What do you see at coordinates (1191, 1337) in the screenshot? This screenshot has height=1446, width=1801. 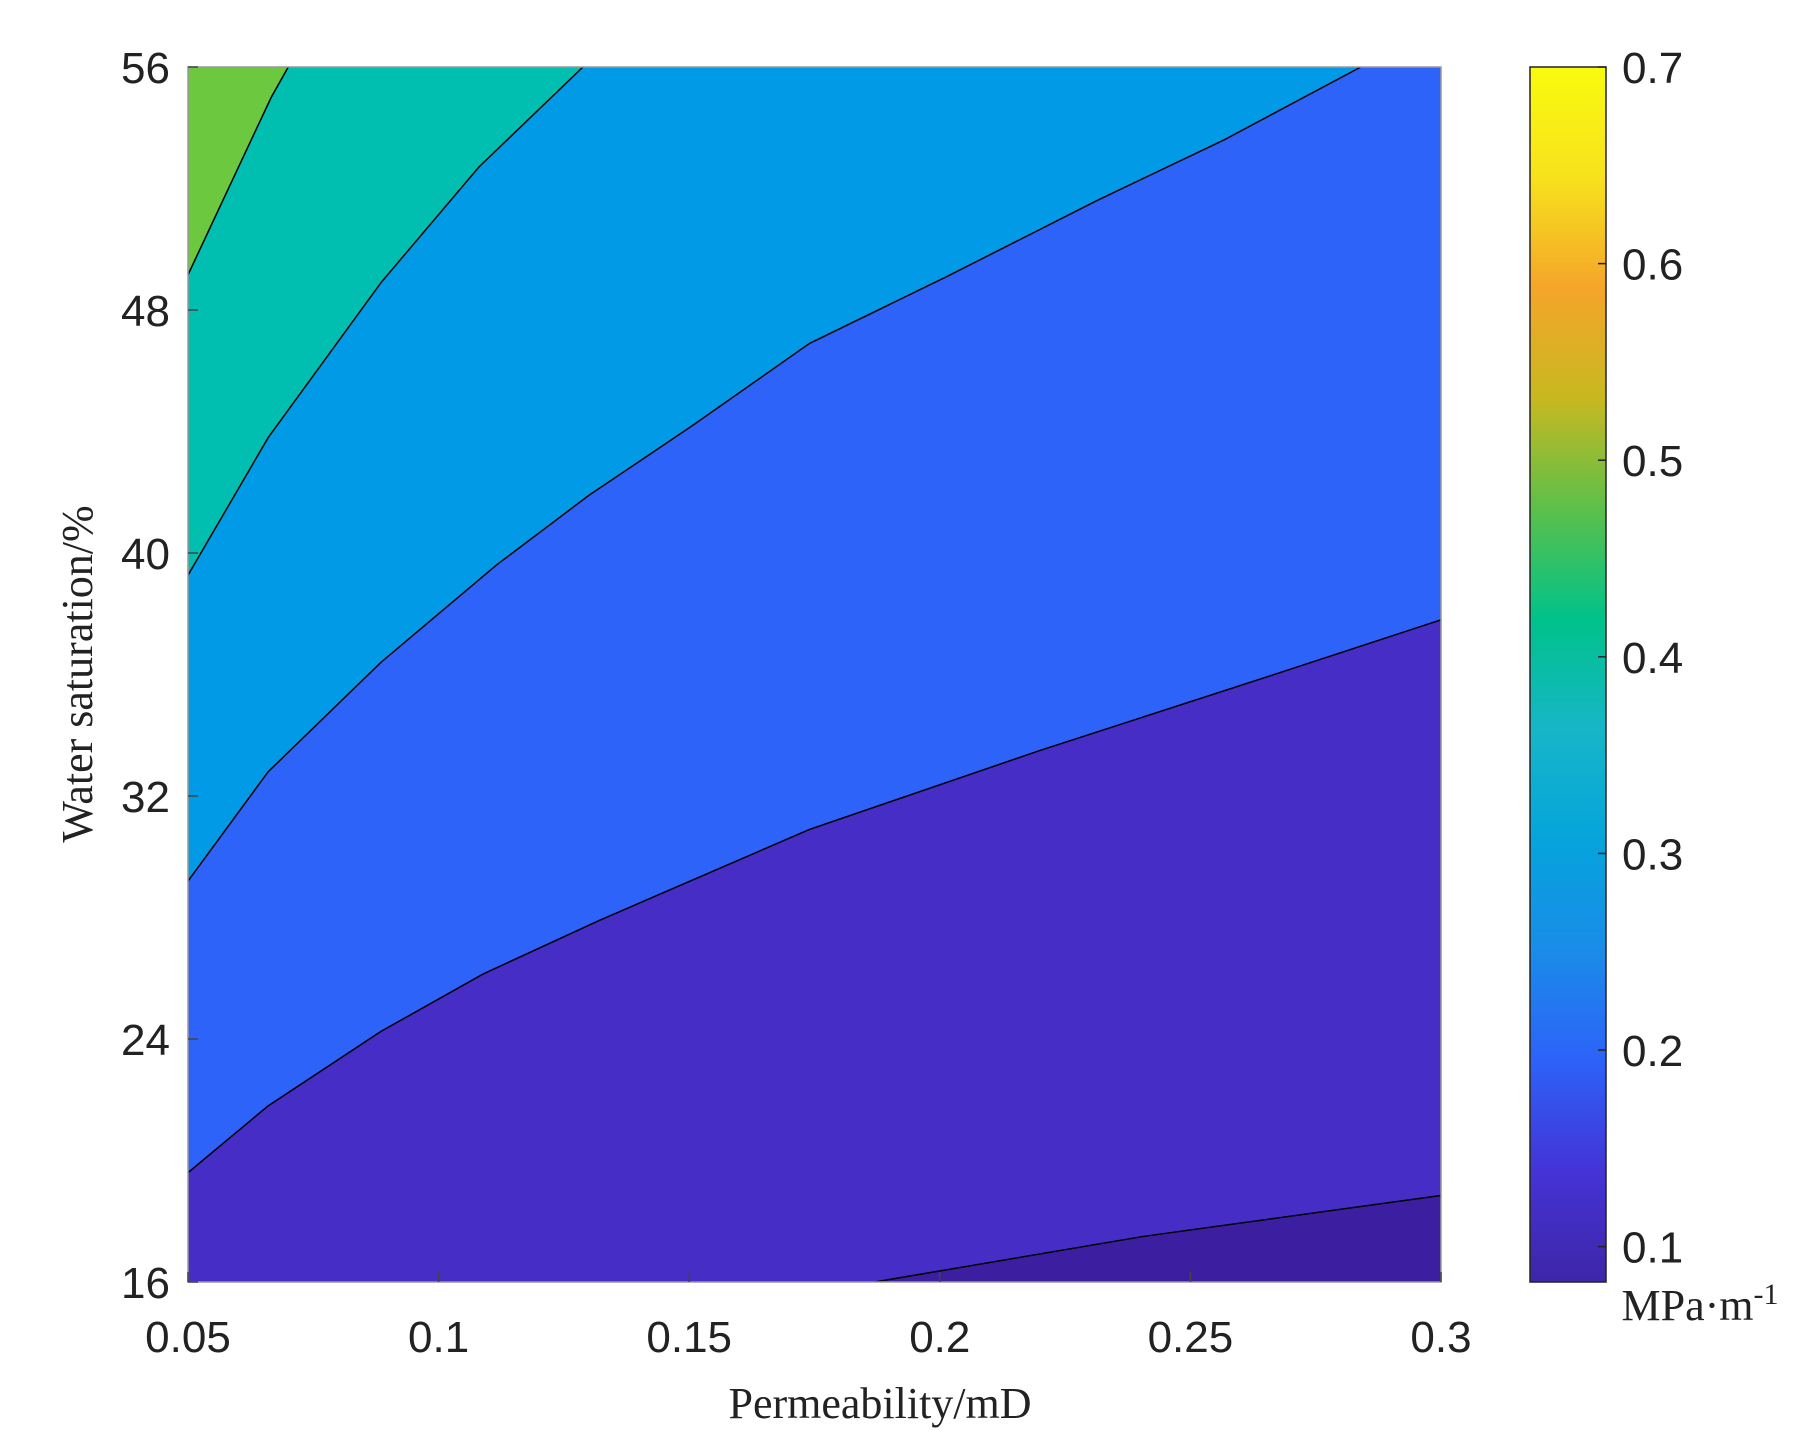 I see `x-tick-label: 0.25` at bounding box center [1191, 1337].